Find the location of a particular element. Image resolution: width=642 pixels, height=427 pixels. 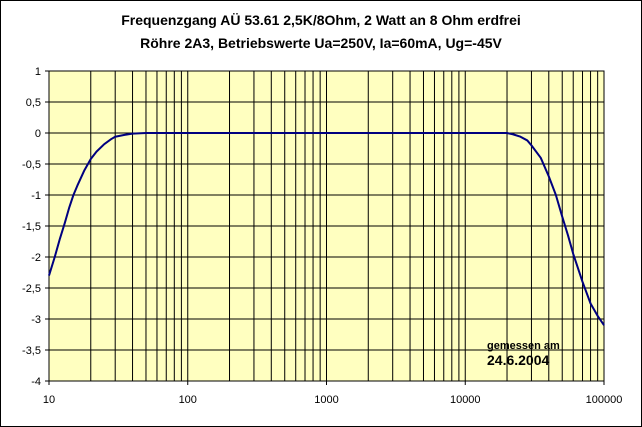

x-tick-label: 100000 is located at coordinates (604, 400).